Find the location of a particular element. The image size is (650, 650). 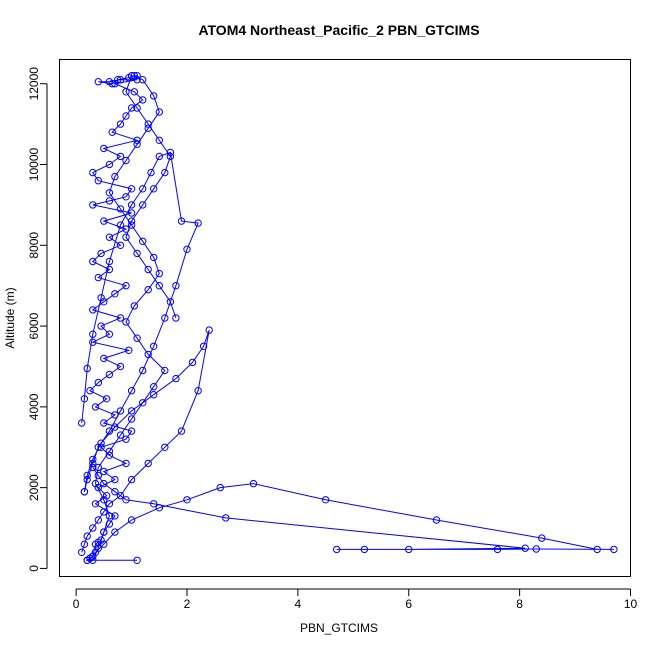

y-tick-label: 4000 is located at coordinates (34, 406).